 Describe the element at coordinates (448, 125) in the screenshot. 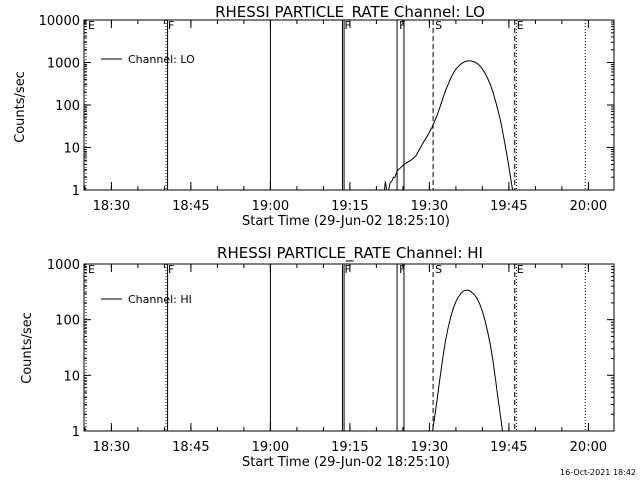

I see `lo-series-line` at that location.